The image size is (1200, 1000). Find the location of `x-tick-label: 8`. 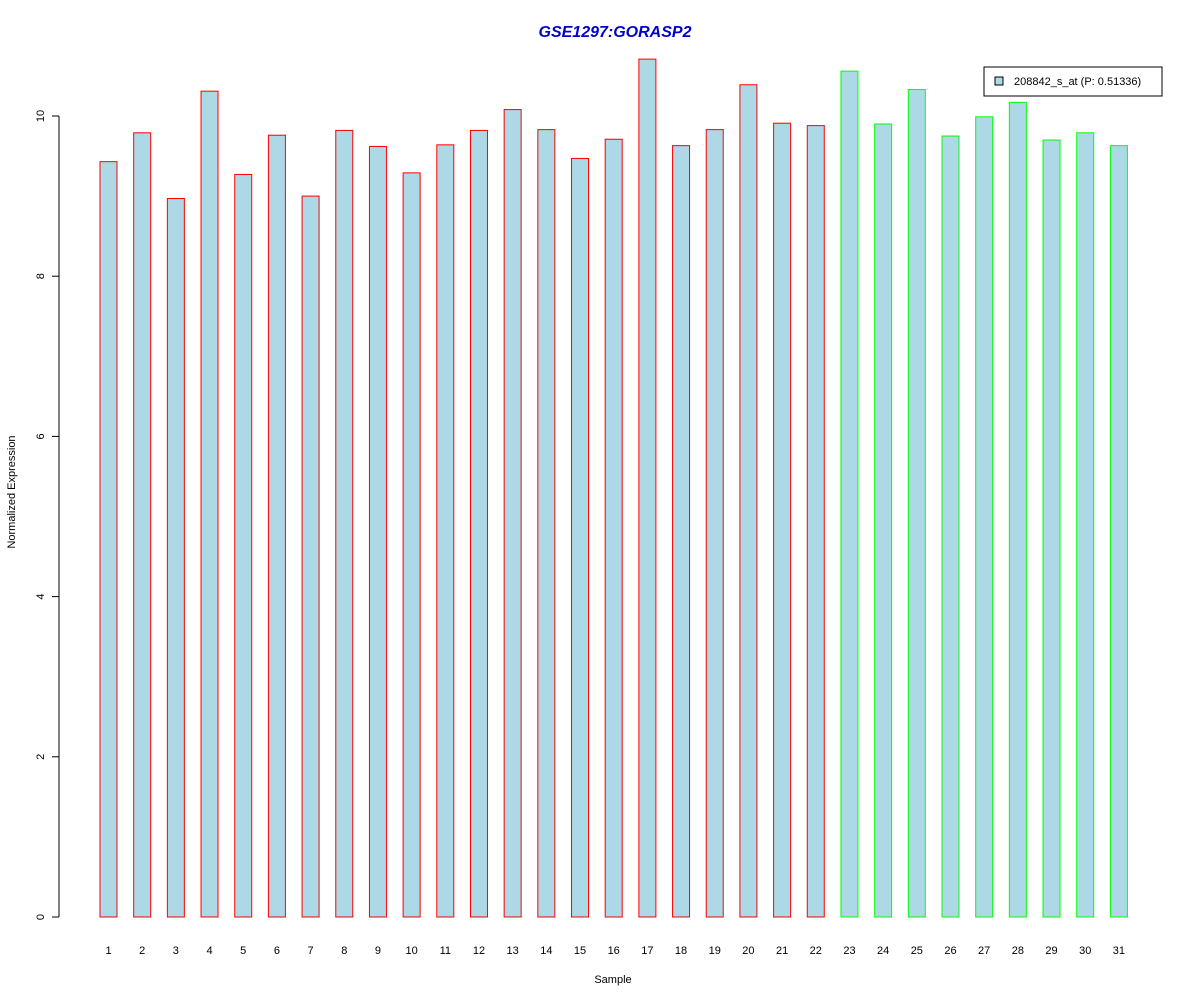

x-tick-label: 8 is located at coordinates (344, 951).